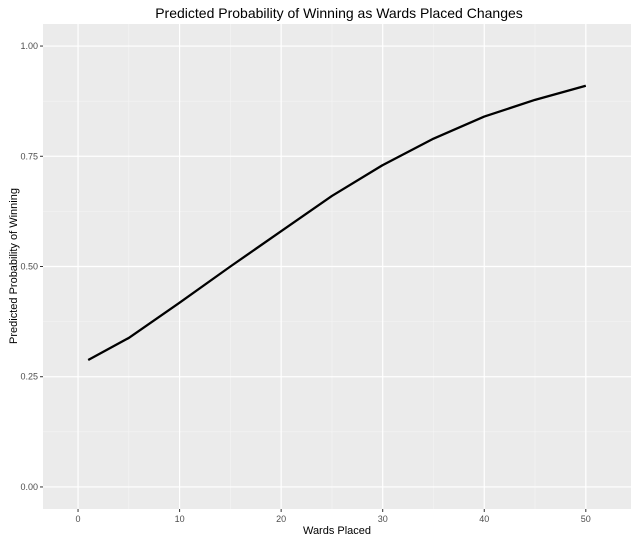 The height and width of the screenshot is (541, 639). I want to click on x-tick-label: 10, so click(180, 519).